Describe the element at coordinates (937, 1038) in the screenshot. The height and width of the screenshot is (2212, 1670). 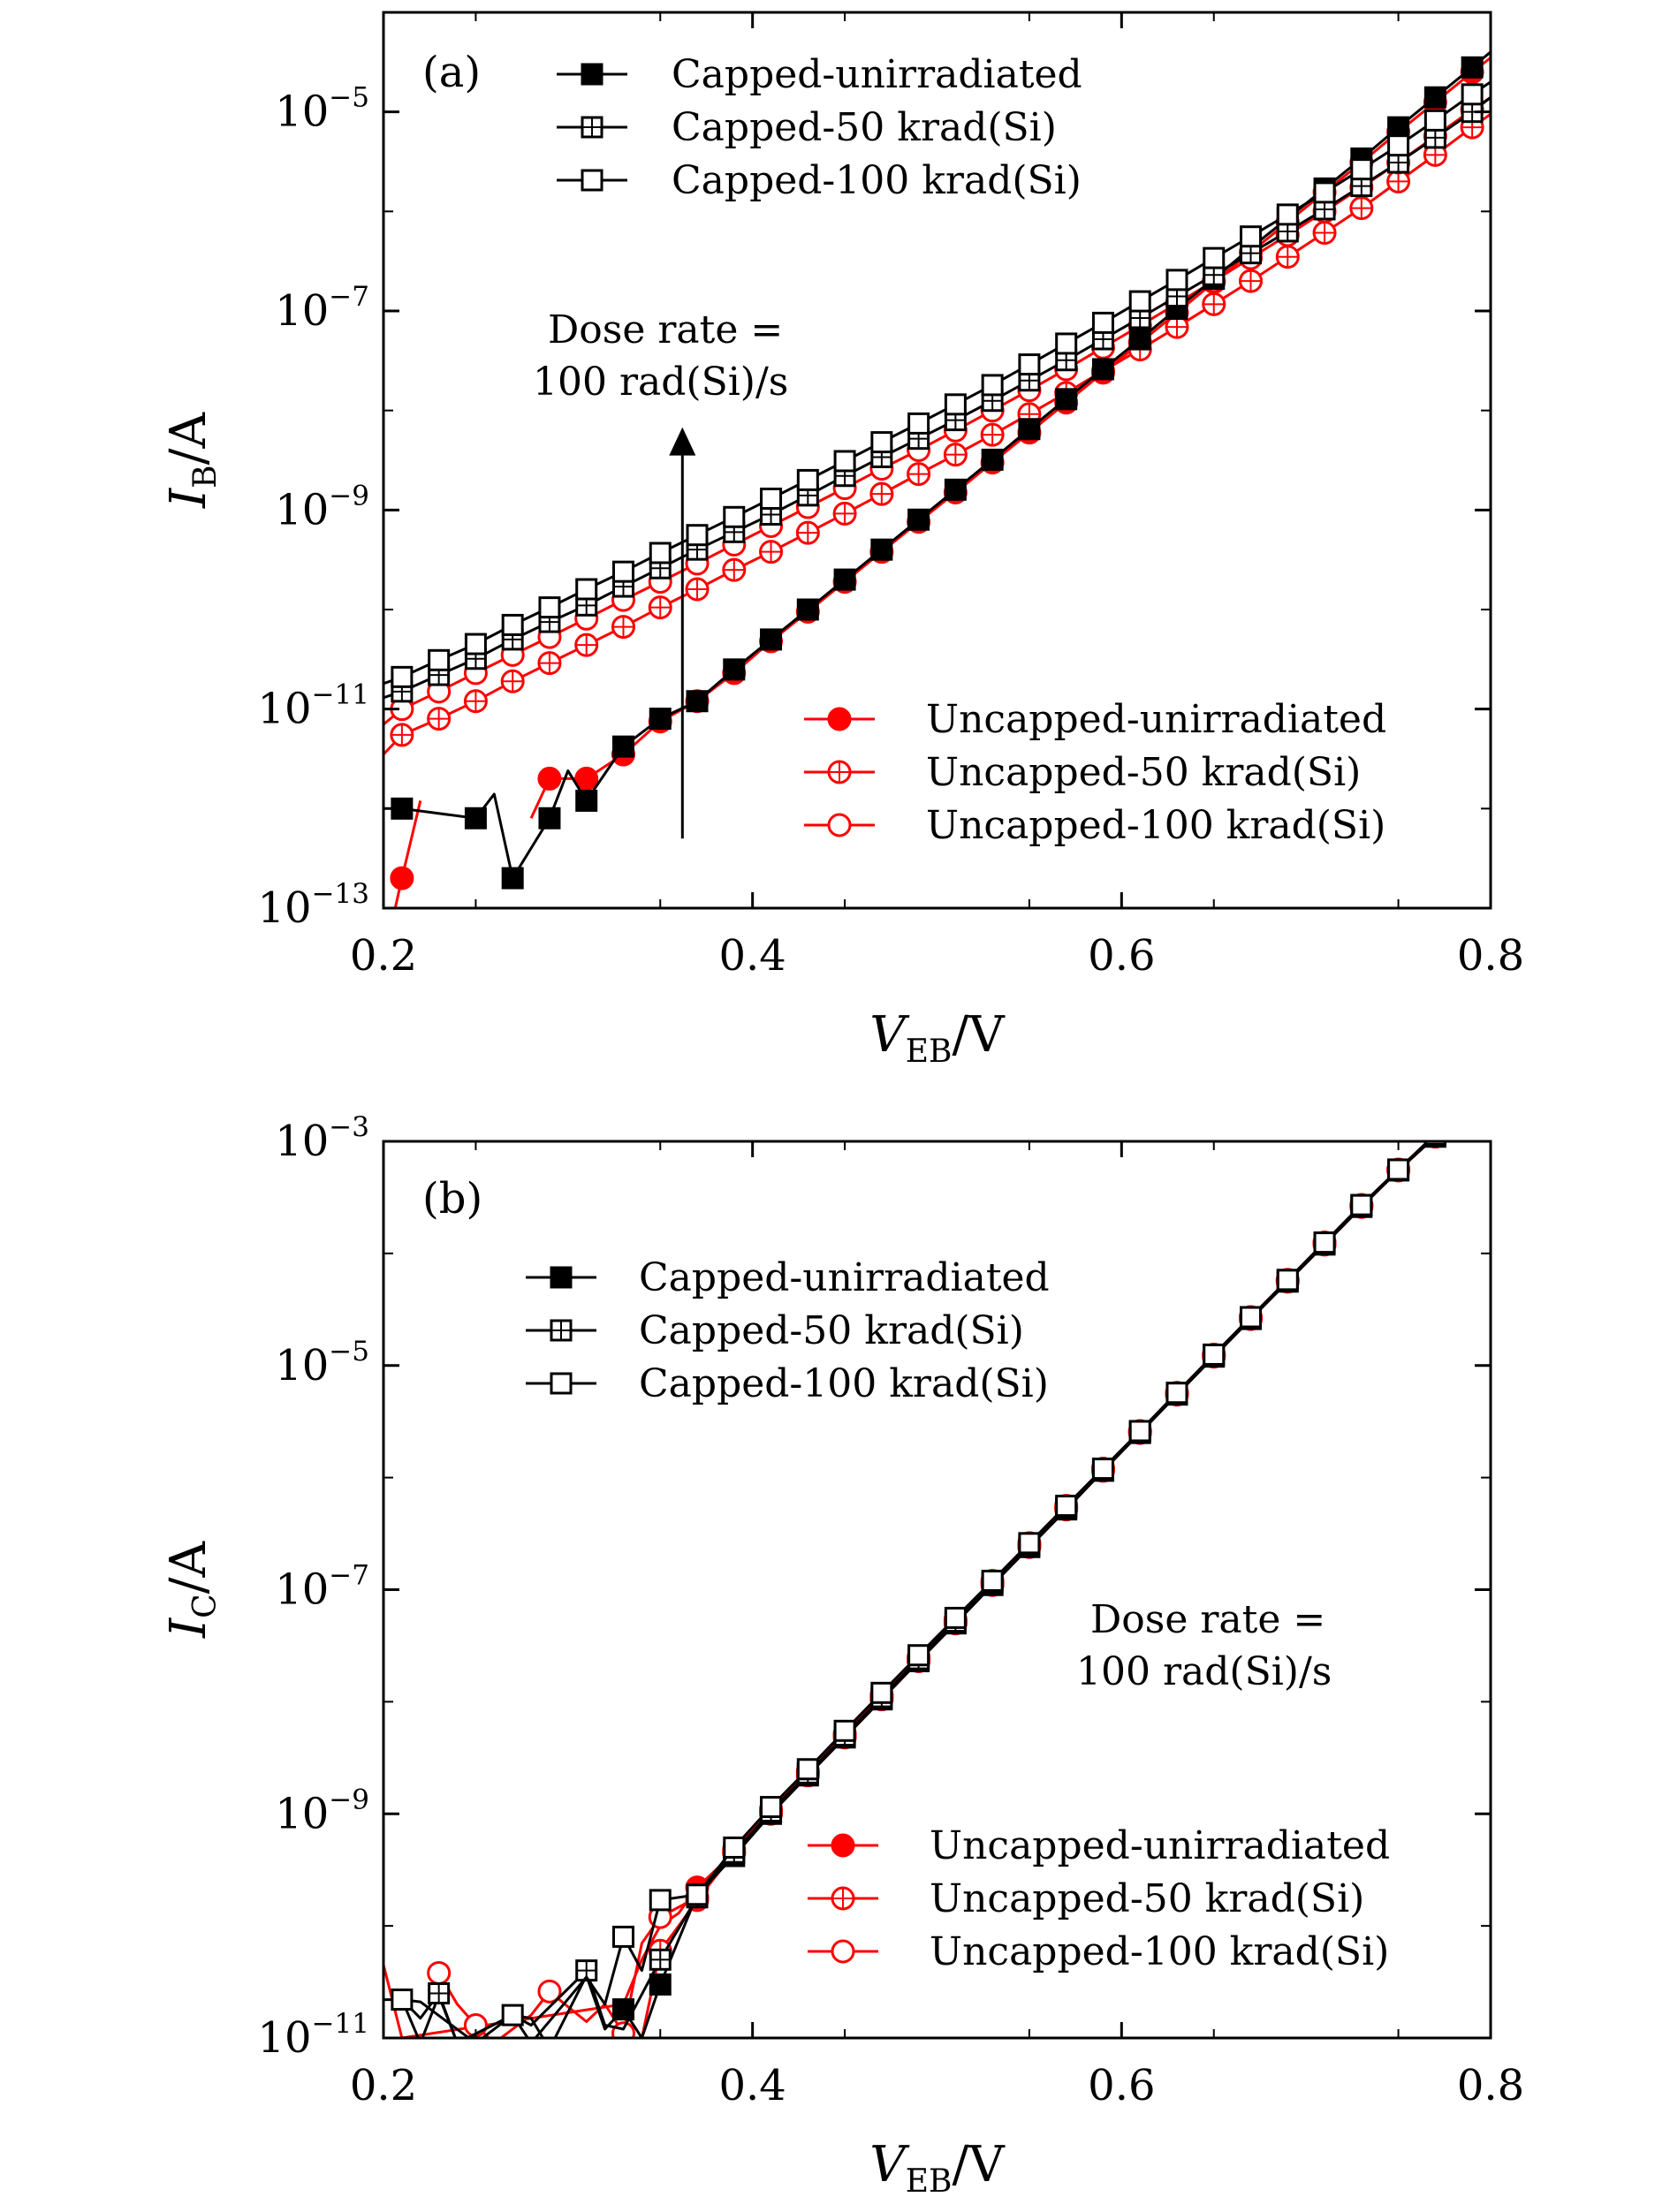
I see `panel-a-x-axis-title: VEB/V` at that location.